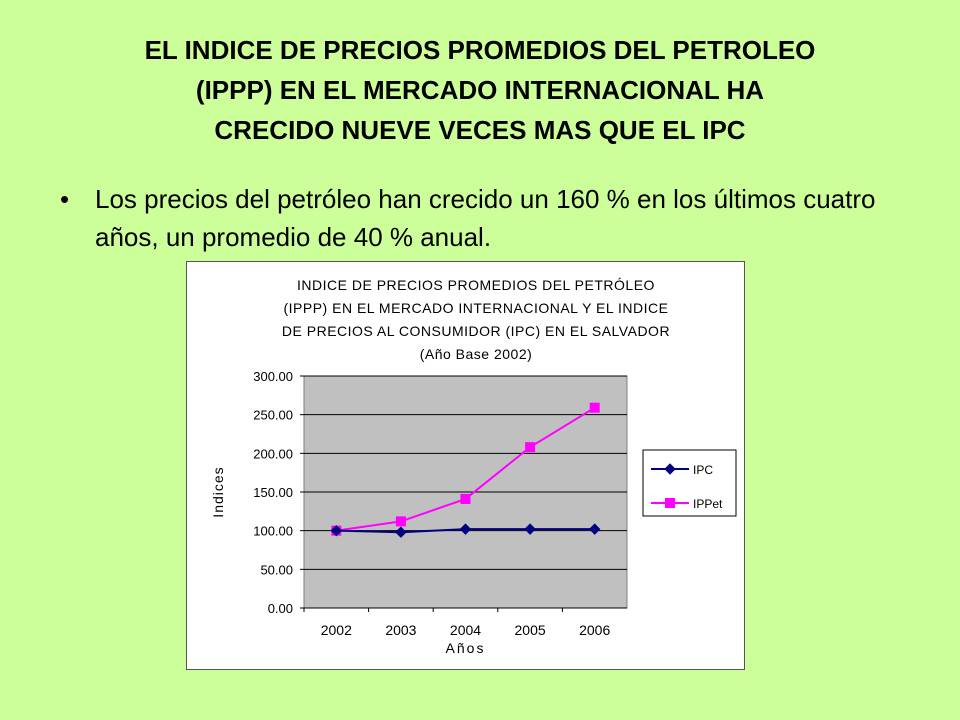 The height and width of the screenshot is (720, 960). I want to click on chart-title-line: INDICE DE PRECIOS PROMEDIOS DEL PETRÓLEO, so click(476, 285).